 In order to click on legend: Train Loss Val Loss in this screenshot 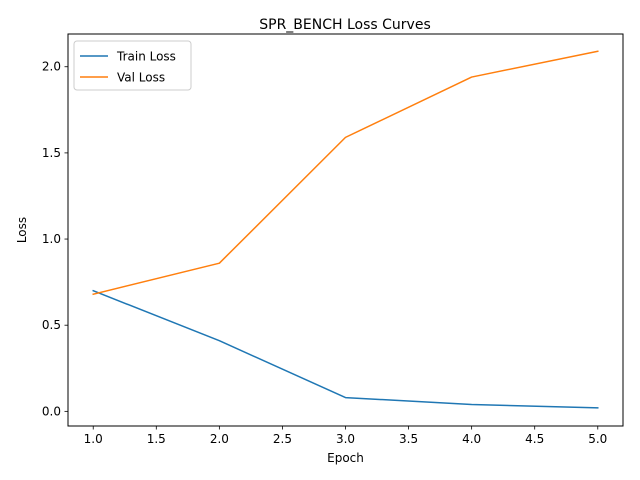, I will do `click(132, 65)`.